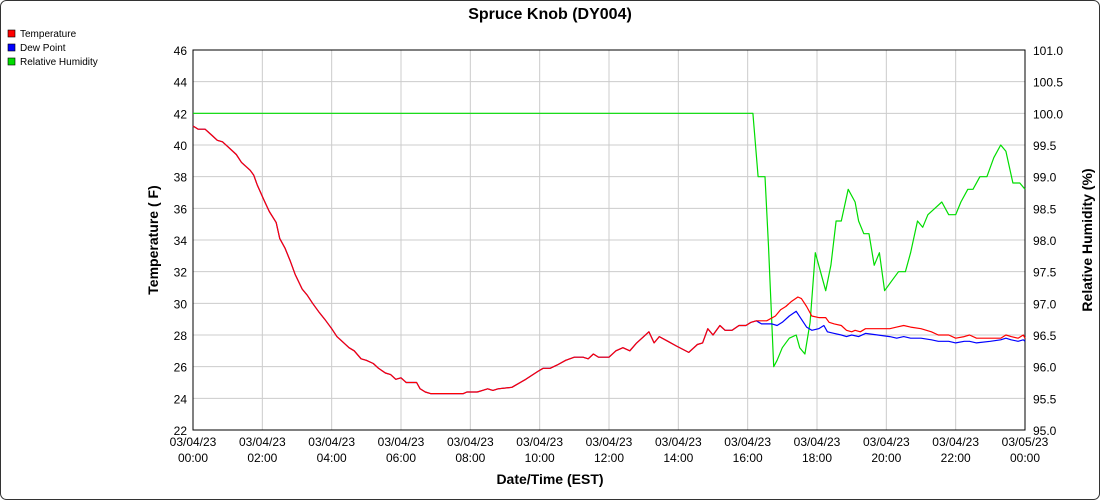 The width and height of the screenshot is (1100, 500). Describe the element at coordinates (262, 458) in the screenshot. I see `x-tick-label-time: 02:00` at that location.